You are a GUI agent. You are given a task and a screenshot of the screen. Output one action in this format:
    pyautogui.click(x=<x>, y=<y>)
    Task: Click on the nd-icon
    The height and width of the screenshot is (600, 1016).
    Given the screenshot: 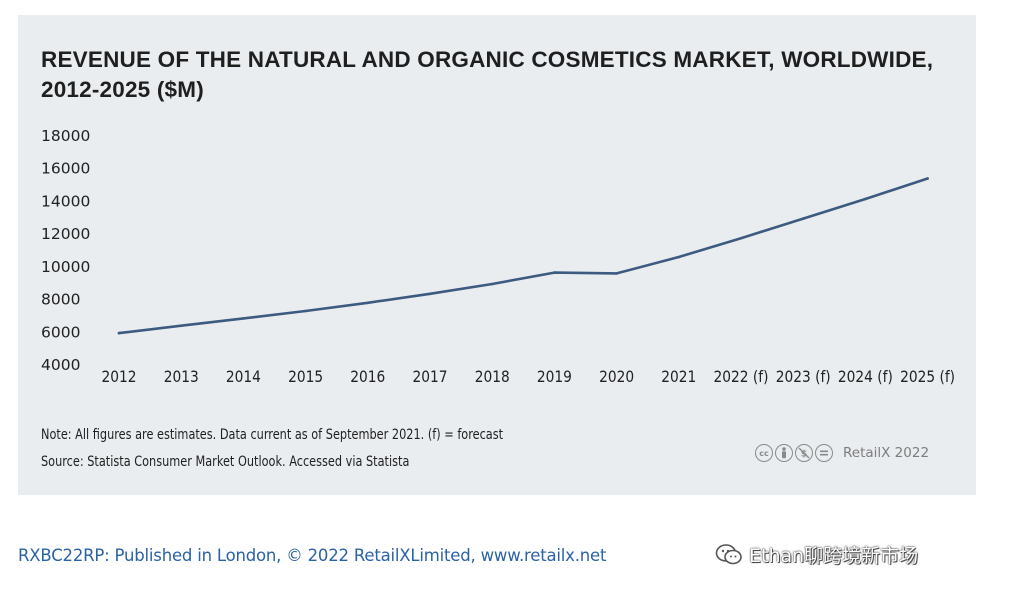 What is the action you would take?
    pyautogui.click(x=824, y=453)
    